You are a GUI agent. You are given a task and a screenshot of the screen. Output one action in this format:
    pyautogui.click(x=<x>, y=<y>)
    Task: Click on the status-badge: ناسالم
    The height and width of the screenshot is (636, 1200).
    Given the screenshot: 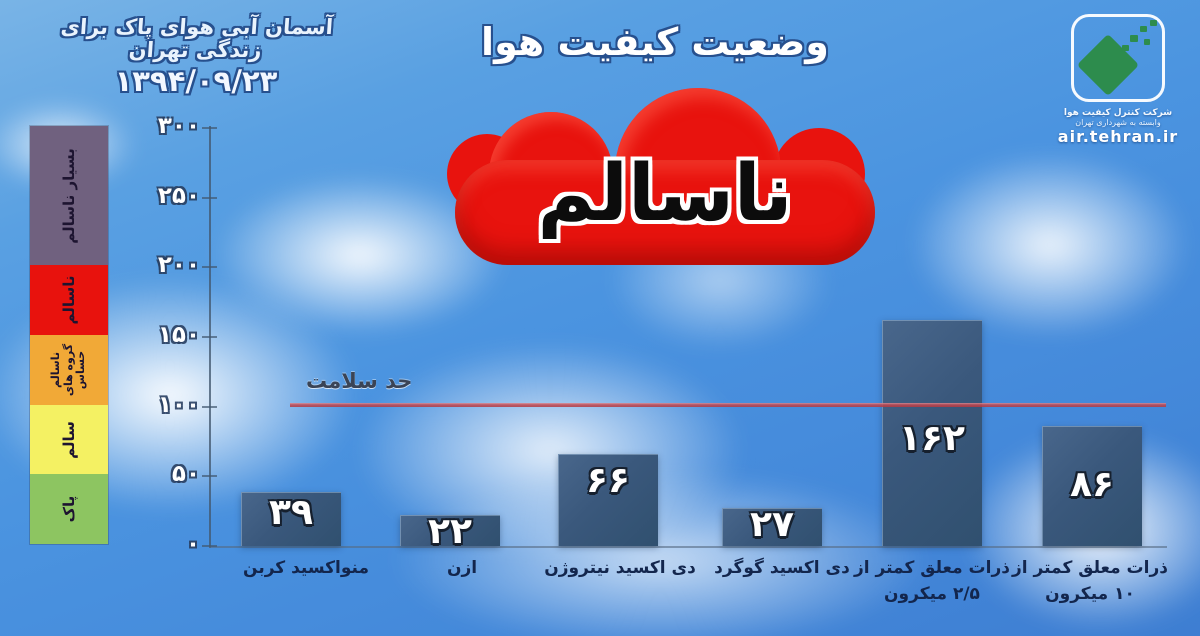 What is the action you would take?
    pyautogui.click(x=665, y=194)
    